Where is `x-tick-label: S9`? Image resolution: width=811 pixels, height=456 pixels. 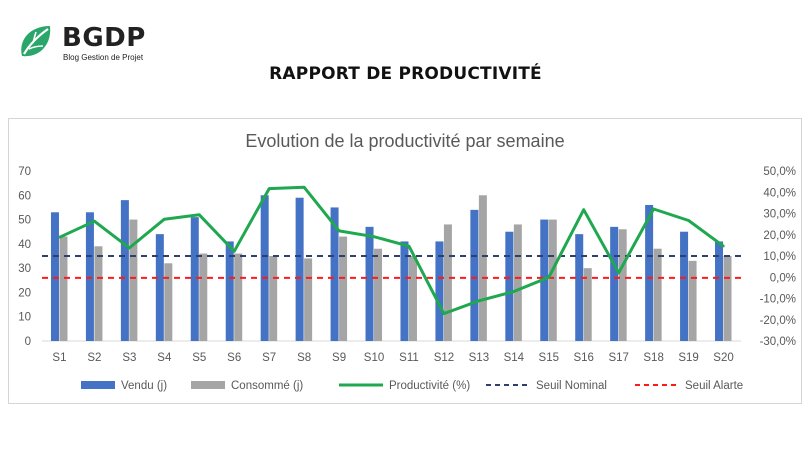 x-tick-label: S9 is located at coordinates (339, 358).